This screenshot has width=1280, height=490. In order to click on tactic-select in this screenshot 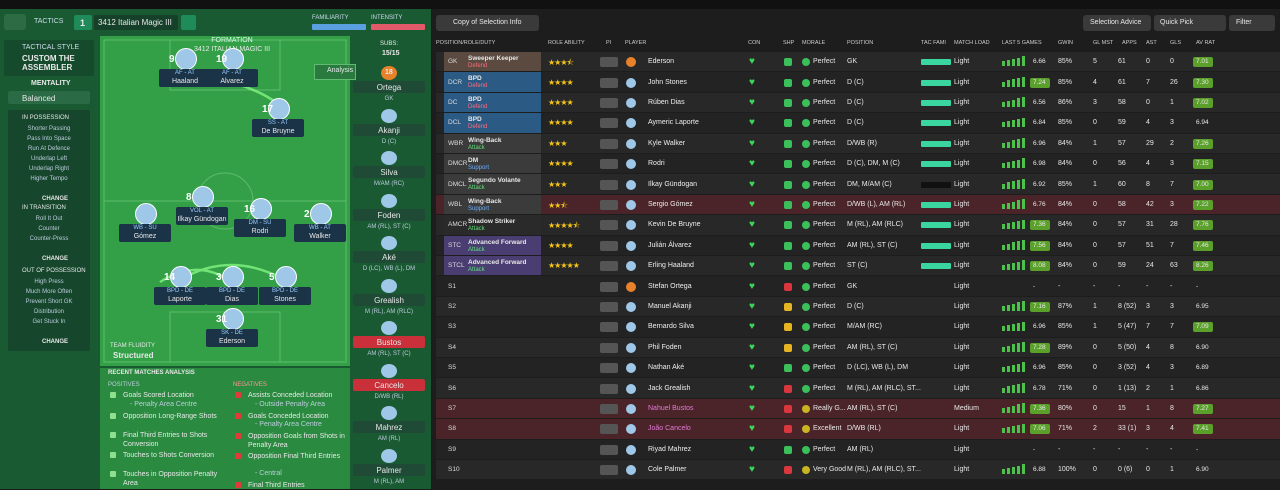, I will do `click(136, 22)`.